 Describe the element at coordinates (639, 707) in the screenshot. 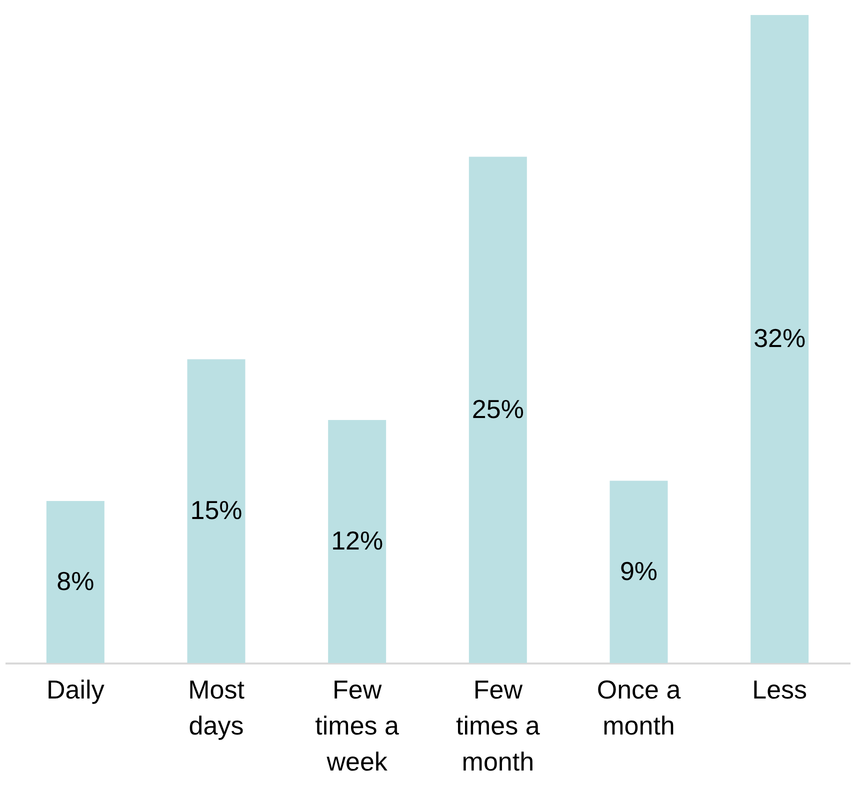

I see `x-tick-label: Once a month` at that location.